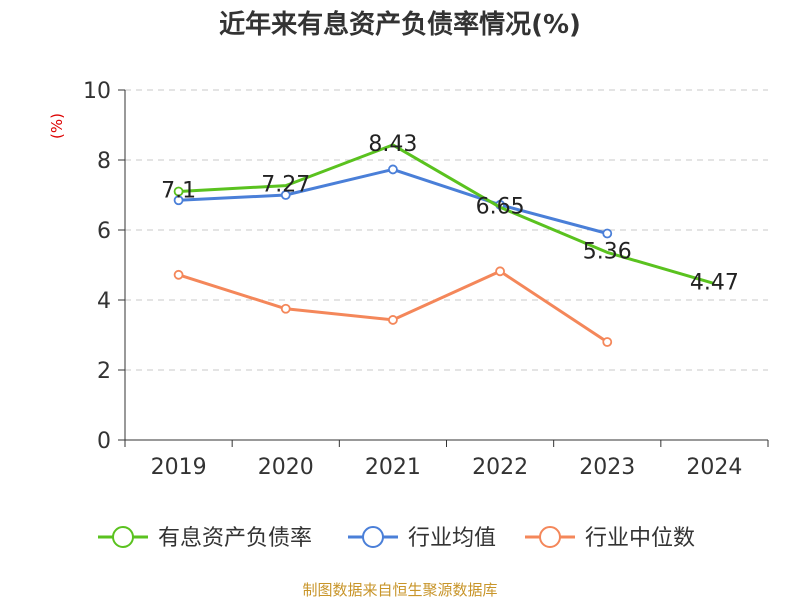 This screenshot has width=800, height=600. I want to click on data-label: 7.27, so click(285, 185).